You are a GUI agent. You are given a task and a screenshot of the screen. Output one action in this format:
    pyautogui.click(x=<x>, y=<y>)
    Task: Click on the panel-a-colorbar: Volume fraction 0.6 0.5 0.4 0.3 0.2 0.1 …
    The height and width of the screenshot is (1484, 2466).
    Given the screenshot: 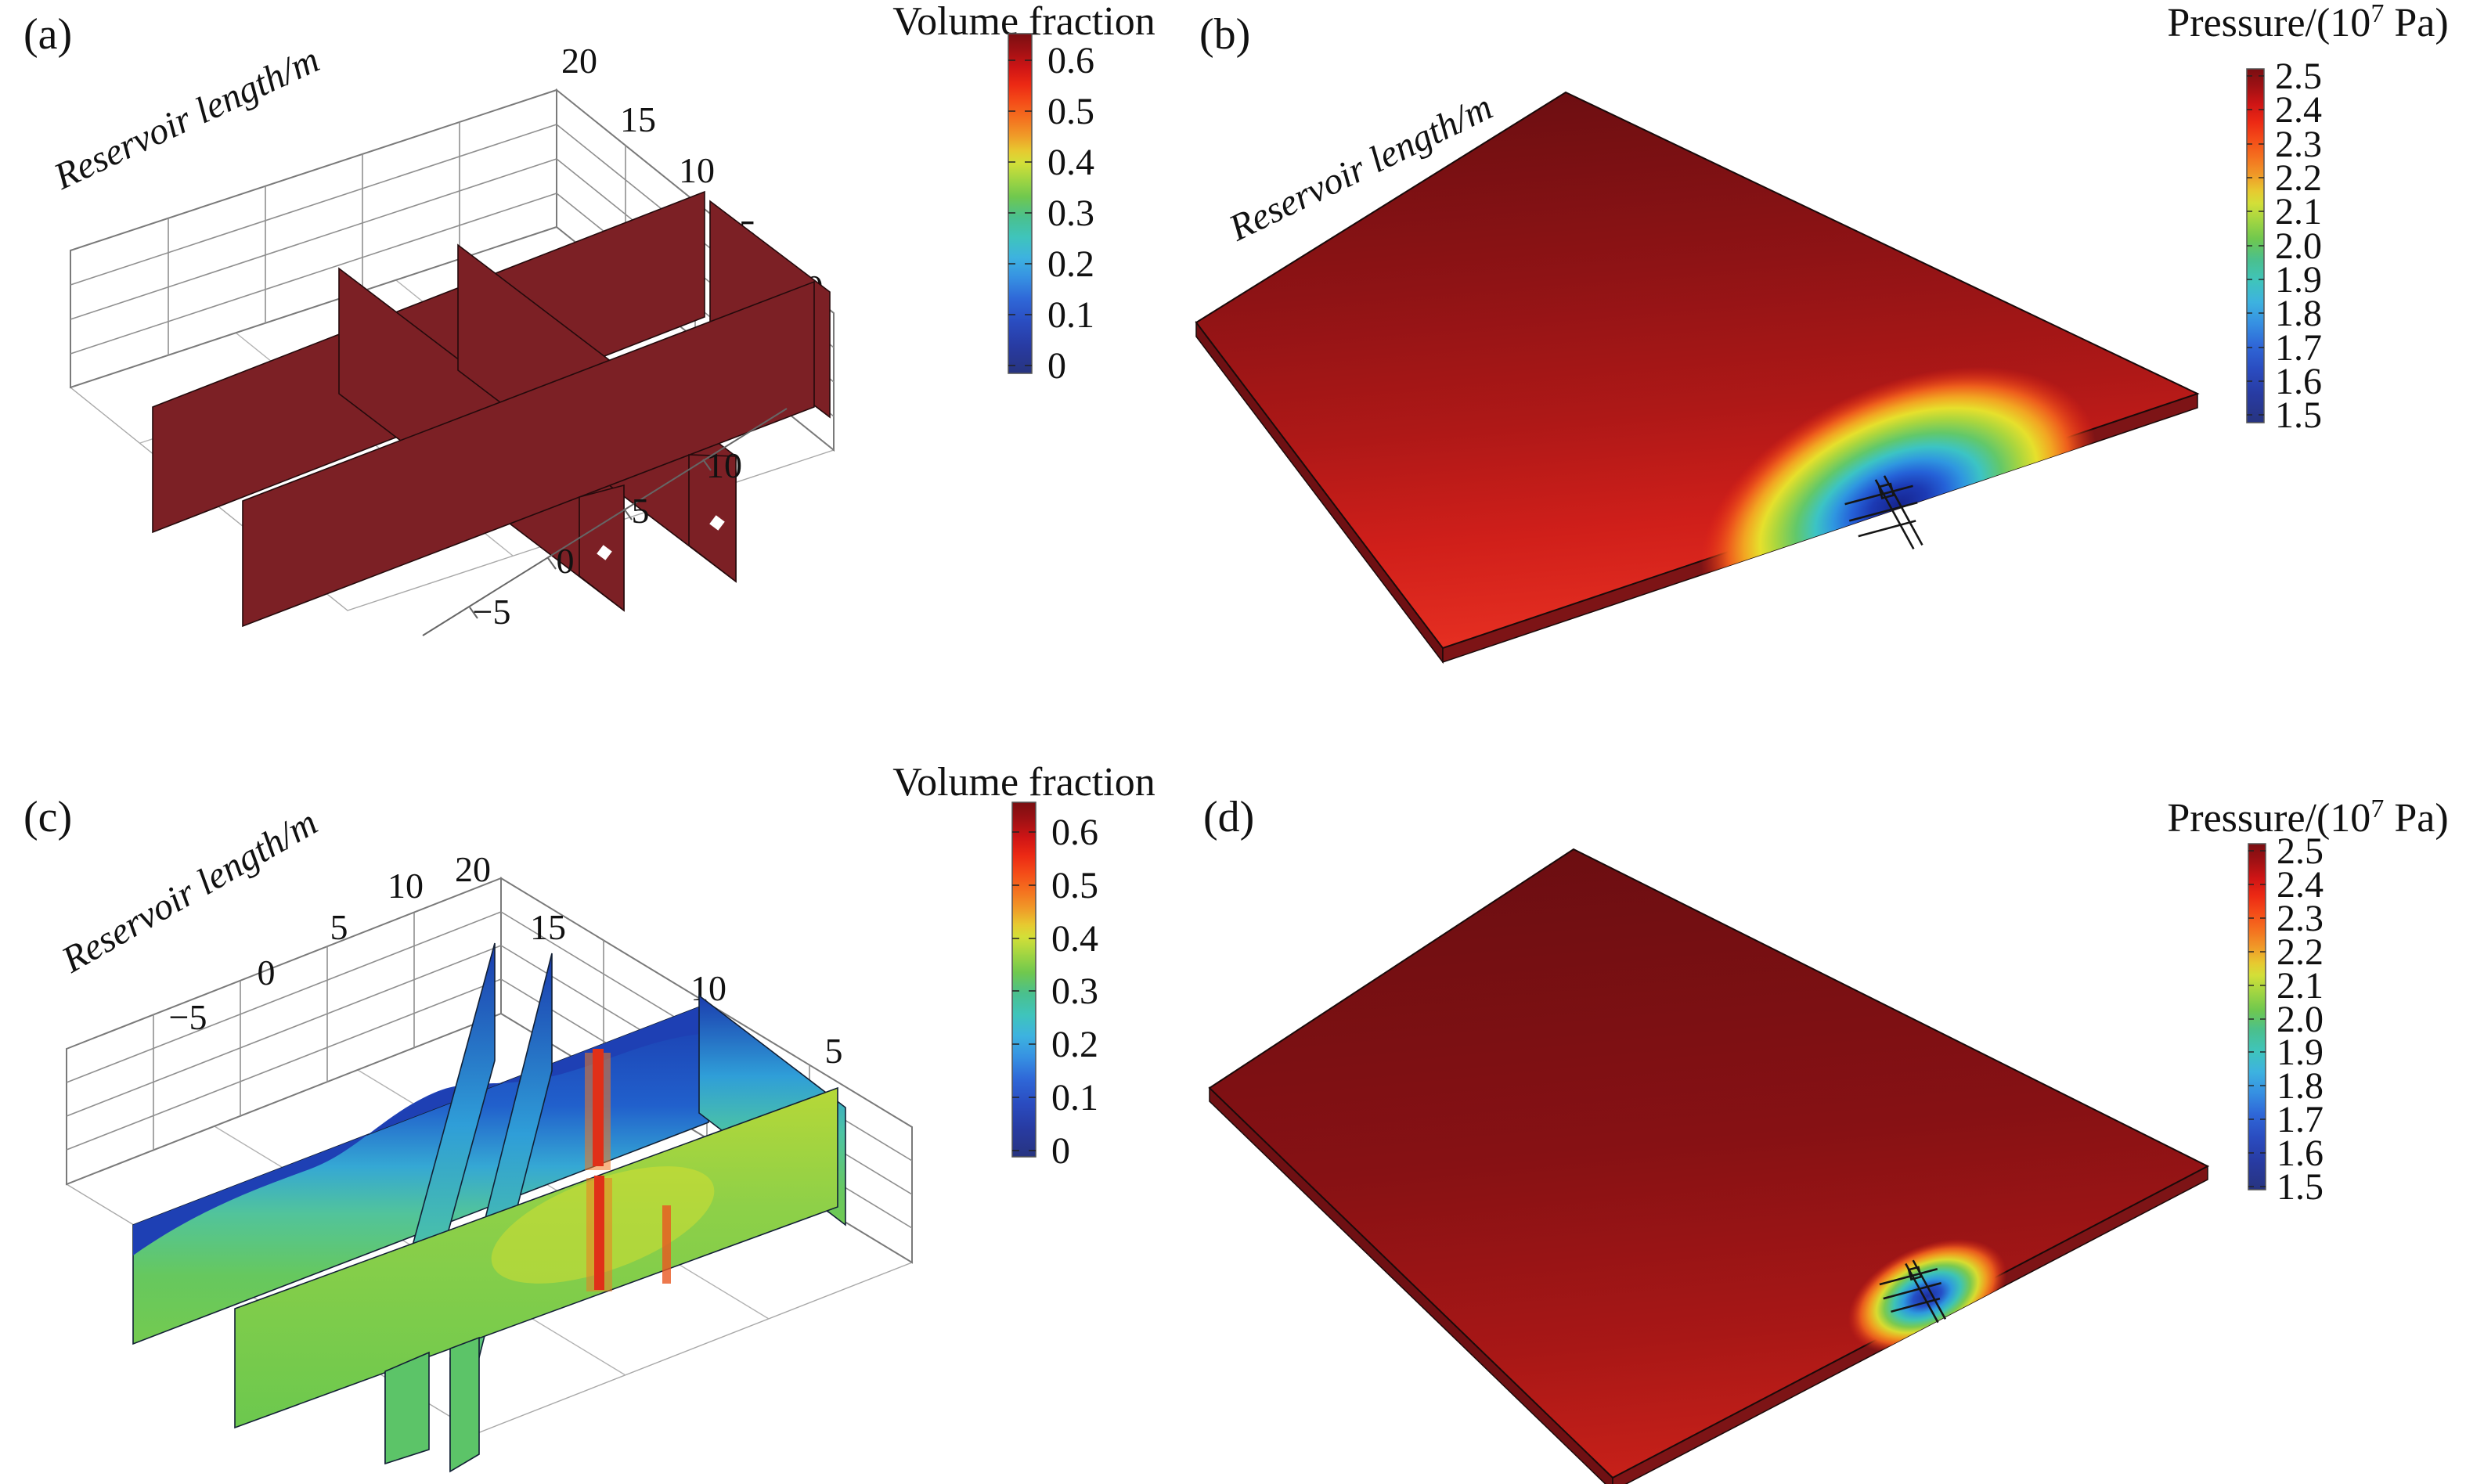 What is the action you would take?
    pyautogui.click(x=1024, y=193)
    